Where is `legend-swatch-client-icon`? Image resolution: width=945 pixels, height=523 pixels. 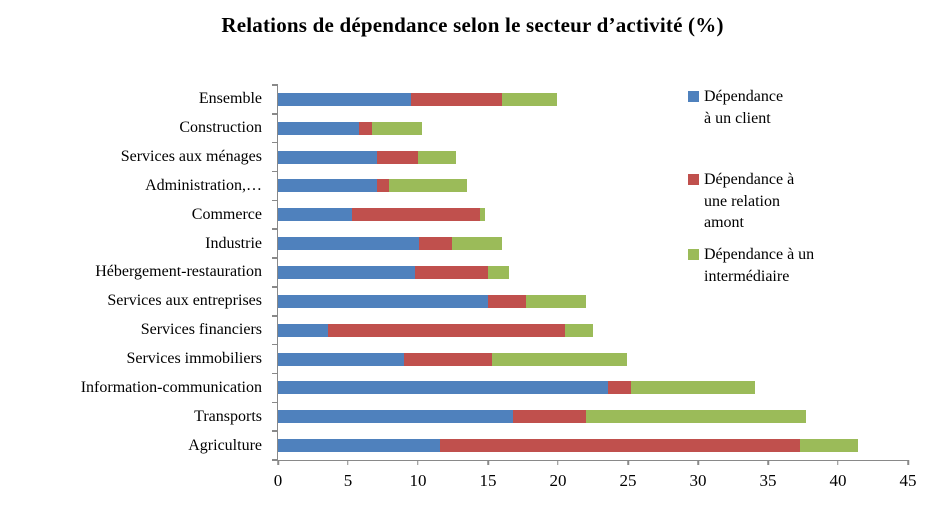 legend-swatch-client-icon is located at coordinates (693, 96).